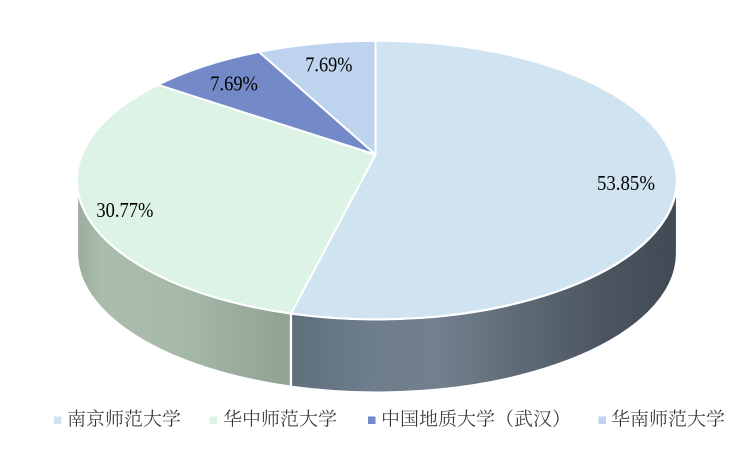 This screenshot has height=454, width=750. What do you see at coordinates (124, 210) in the screenshot?
I see `svg-text: 30.77%` at bounding box center [124, 210].